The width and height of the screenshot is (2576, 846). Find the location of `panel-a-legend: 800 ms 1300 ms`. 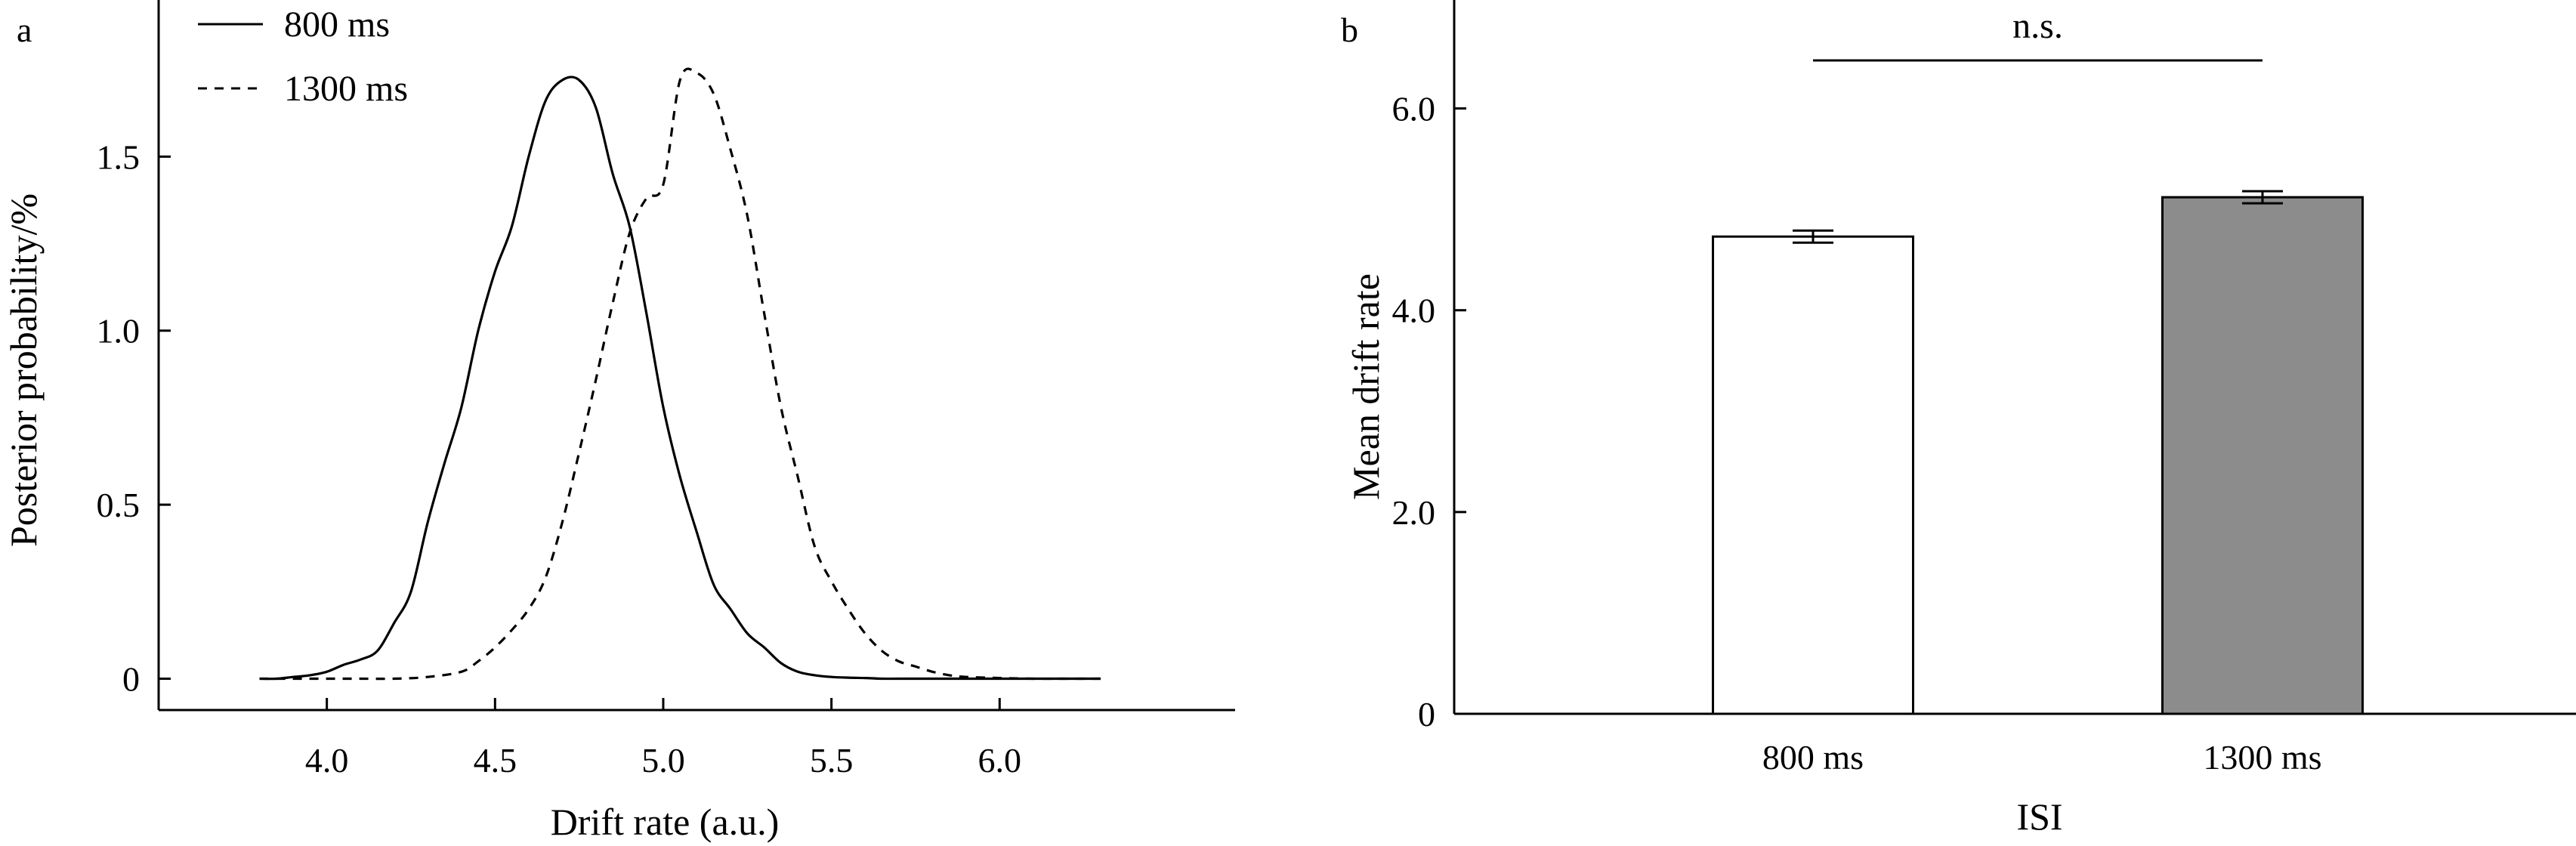

panel-a-legend: 800 ms 1300 ms is located at coordinates (303, 57).